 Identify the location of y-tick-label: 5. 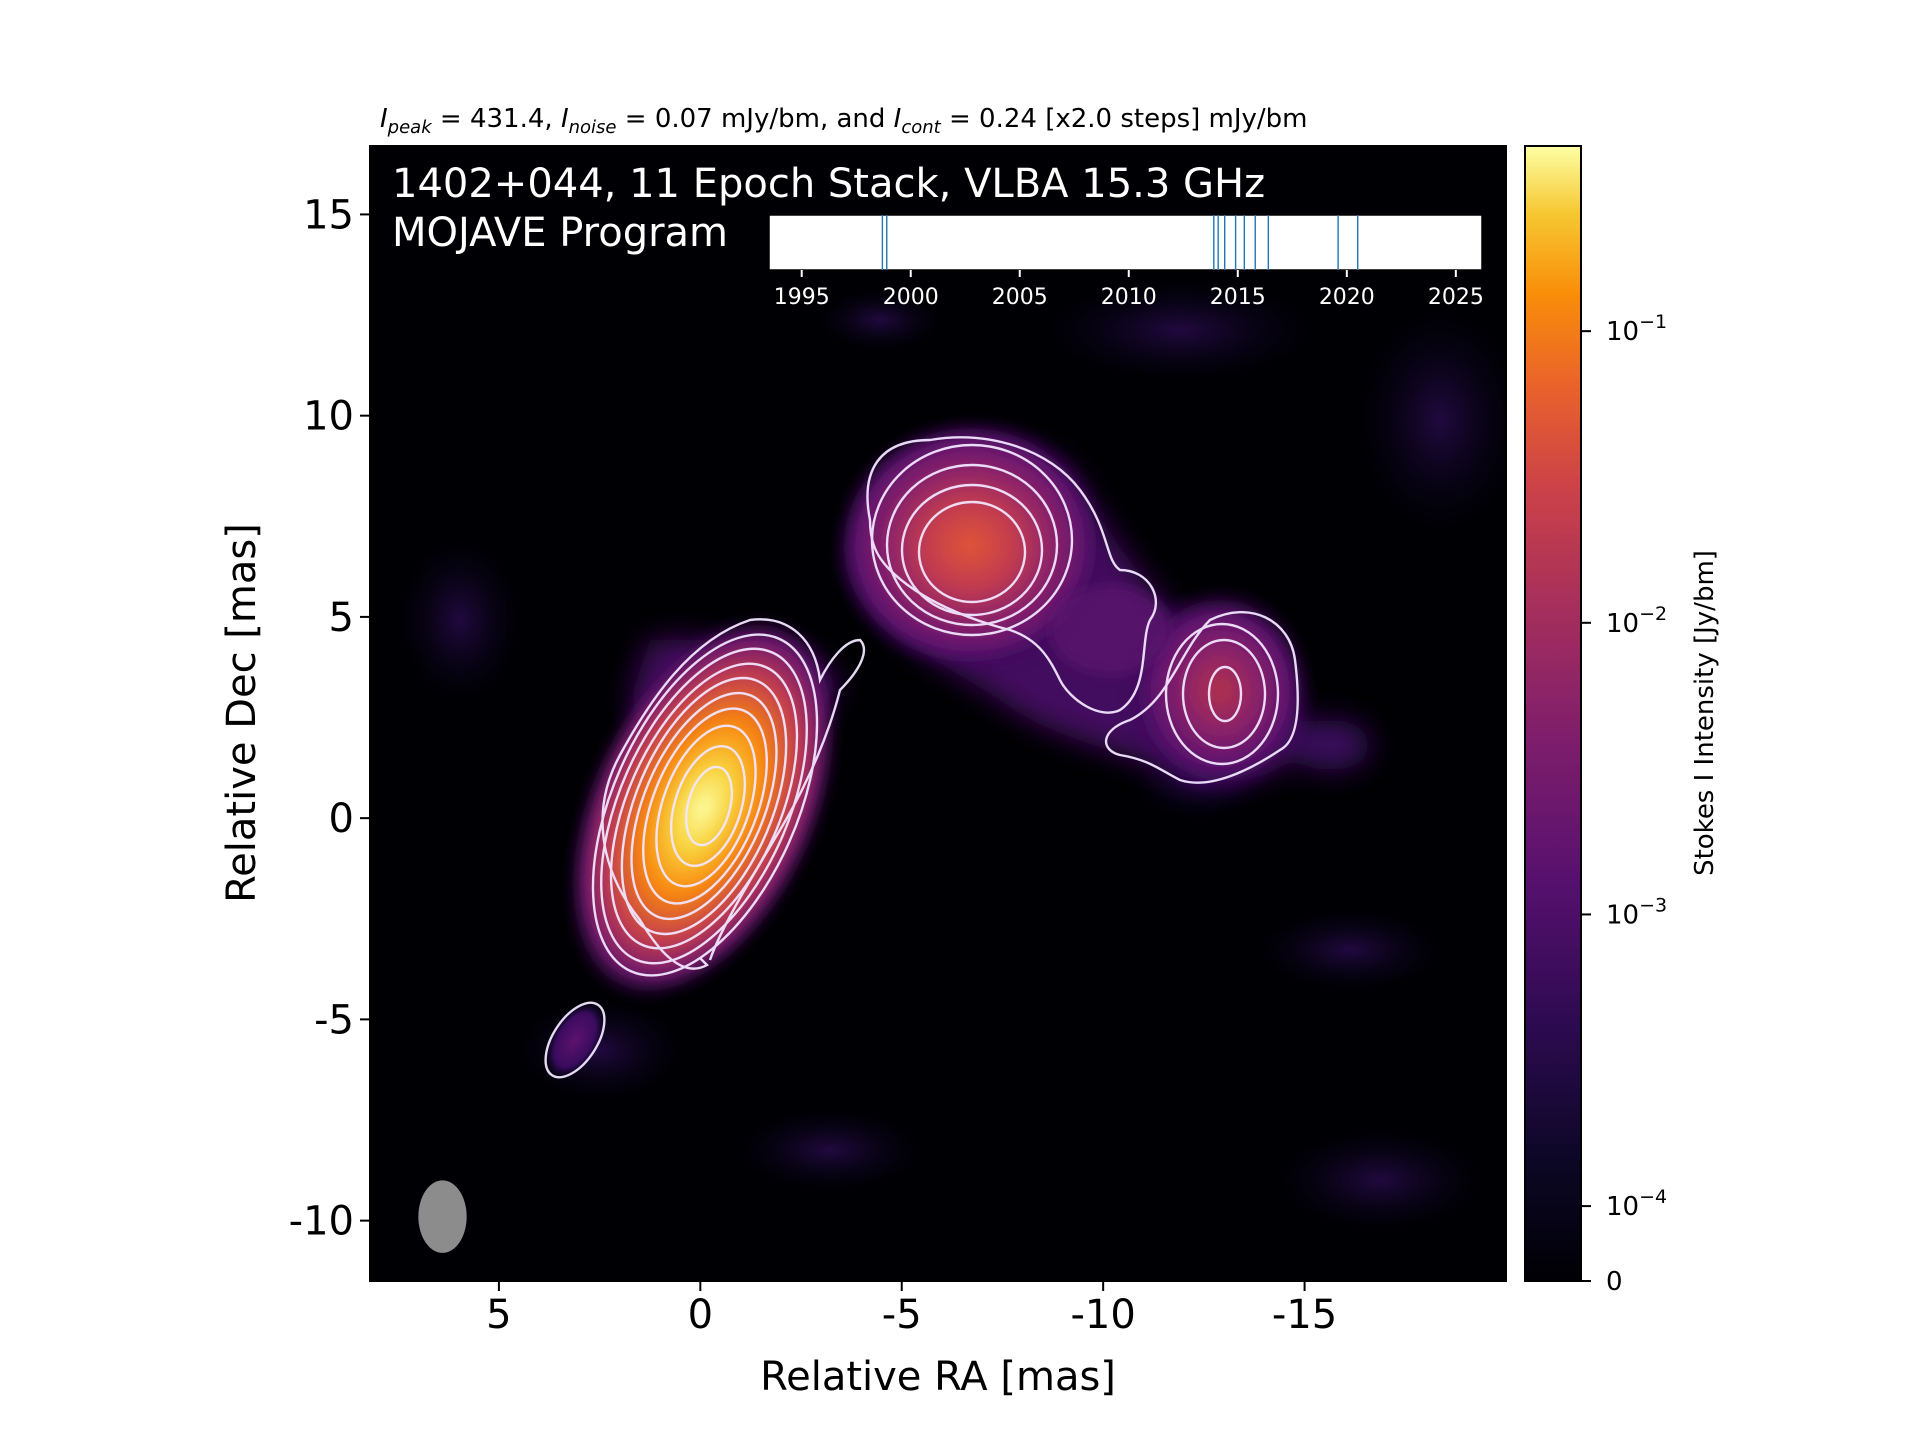
(341, 618).